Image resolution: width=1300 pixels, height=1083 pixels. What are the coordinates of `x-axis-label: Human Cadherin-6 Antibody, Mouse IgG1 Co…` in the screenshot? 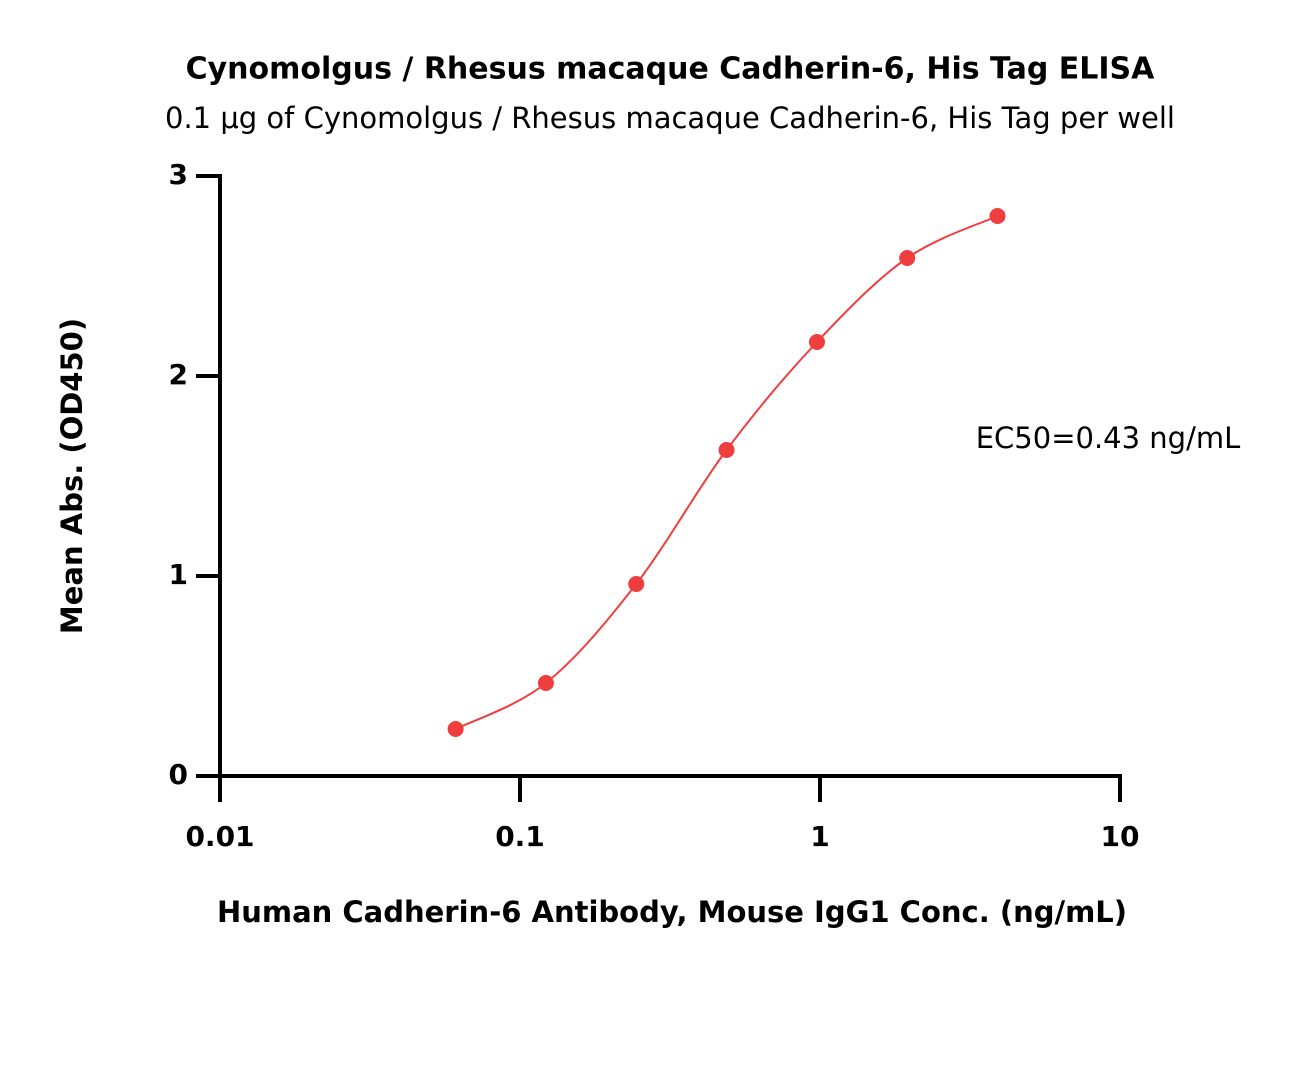 It's located at (672, 912).